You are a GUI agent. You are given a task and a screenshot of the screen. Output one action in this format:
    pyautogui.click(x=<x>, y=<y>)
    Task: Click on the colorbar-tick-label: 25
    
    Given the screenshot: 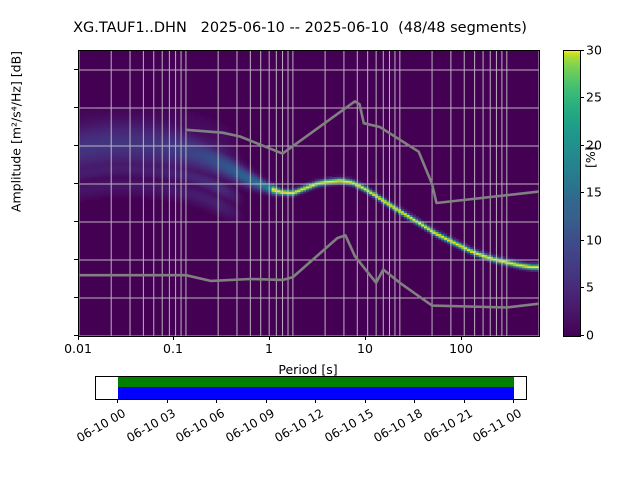 What is the action you would take?
    pyautogui.click(x=594, y=97)
    